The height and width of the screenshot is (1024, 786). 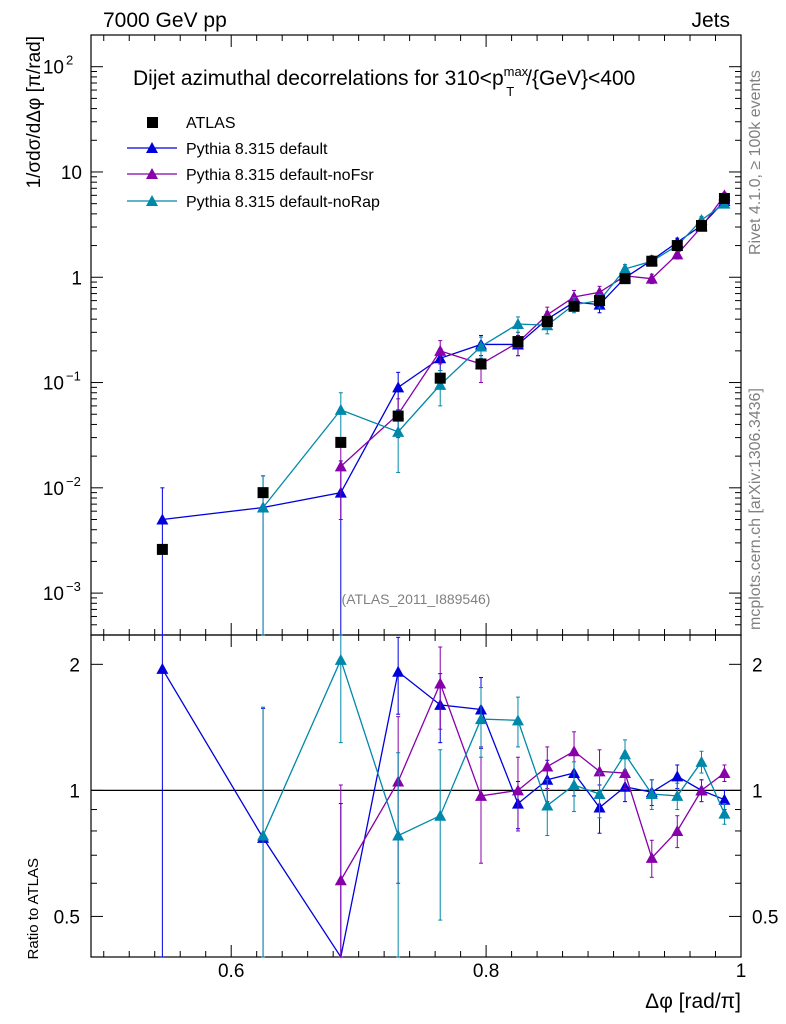 I want to click on legend-marker-nofsr, so click(x=152, y=173).